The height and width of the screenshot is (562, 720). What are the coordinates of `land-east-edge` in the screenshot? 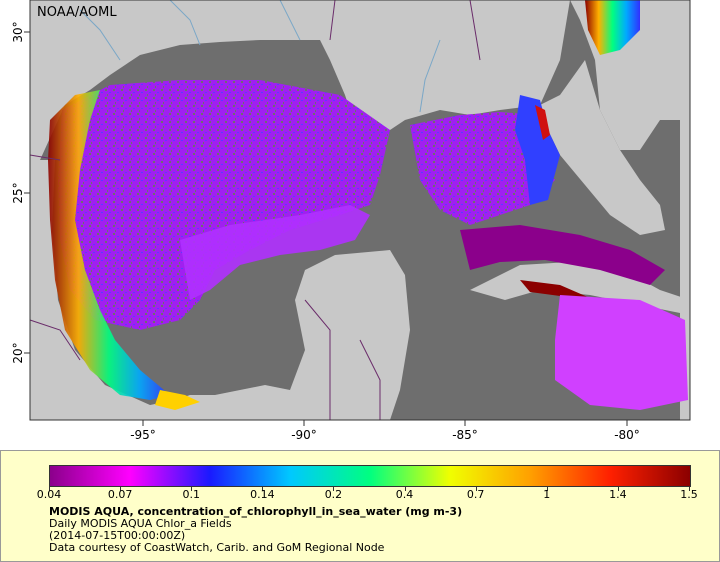 It's located at (685, 210).